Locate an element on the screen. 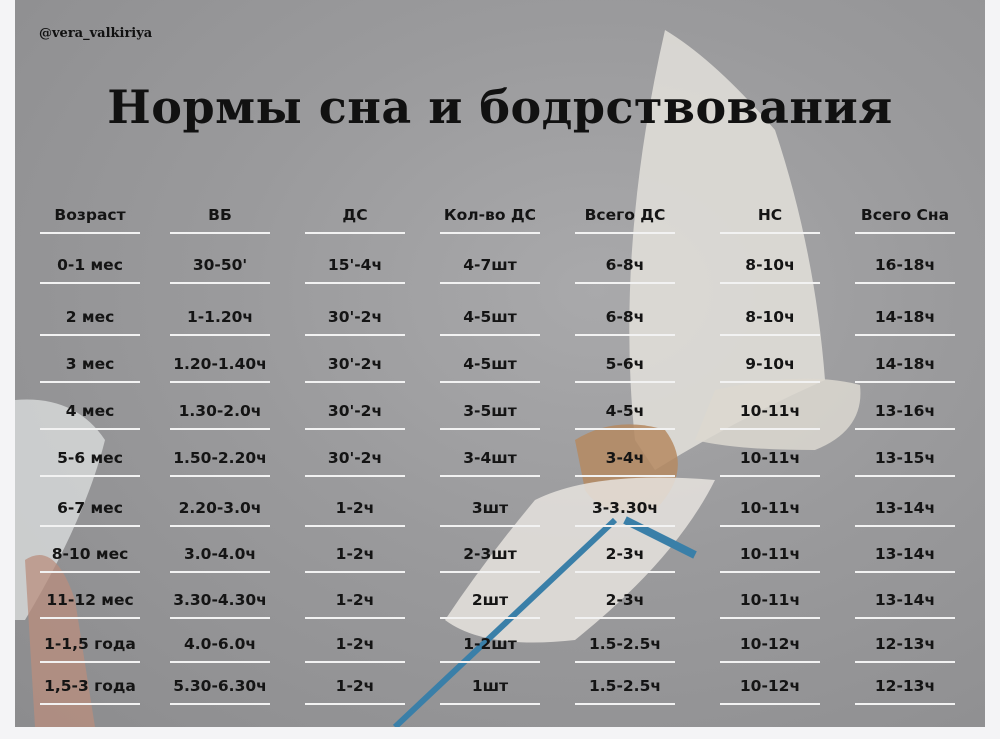 Image resolution: width=1000 pixels, height=739 pixels. table-cell: 1-1,5 года is located at coordinates (90, 648).